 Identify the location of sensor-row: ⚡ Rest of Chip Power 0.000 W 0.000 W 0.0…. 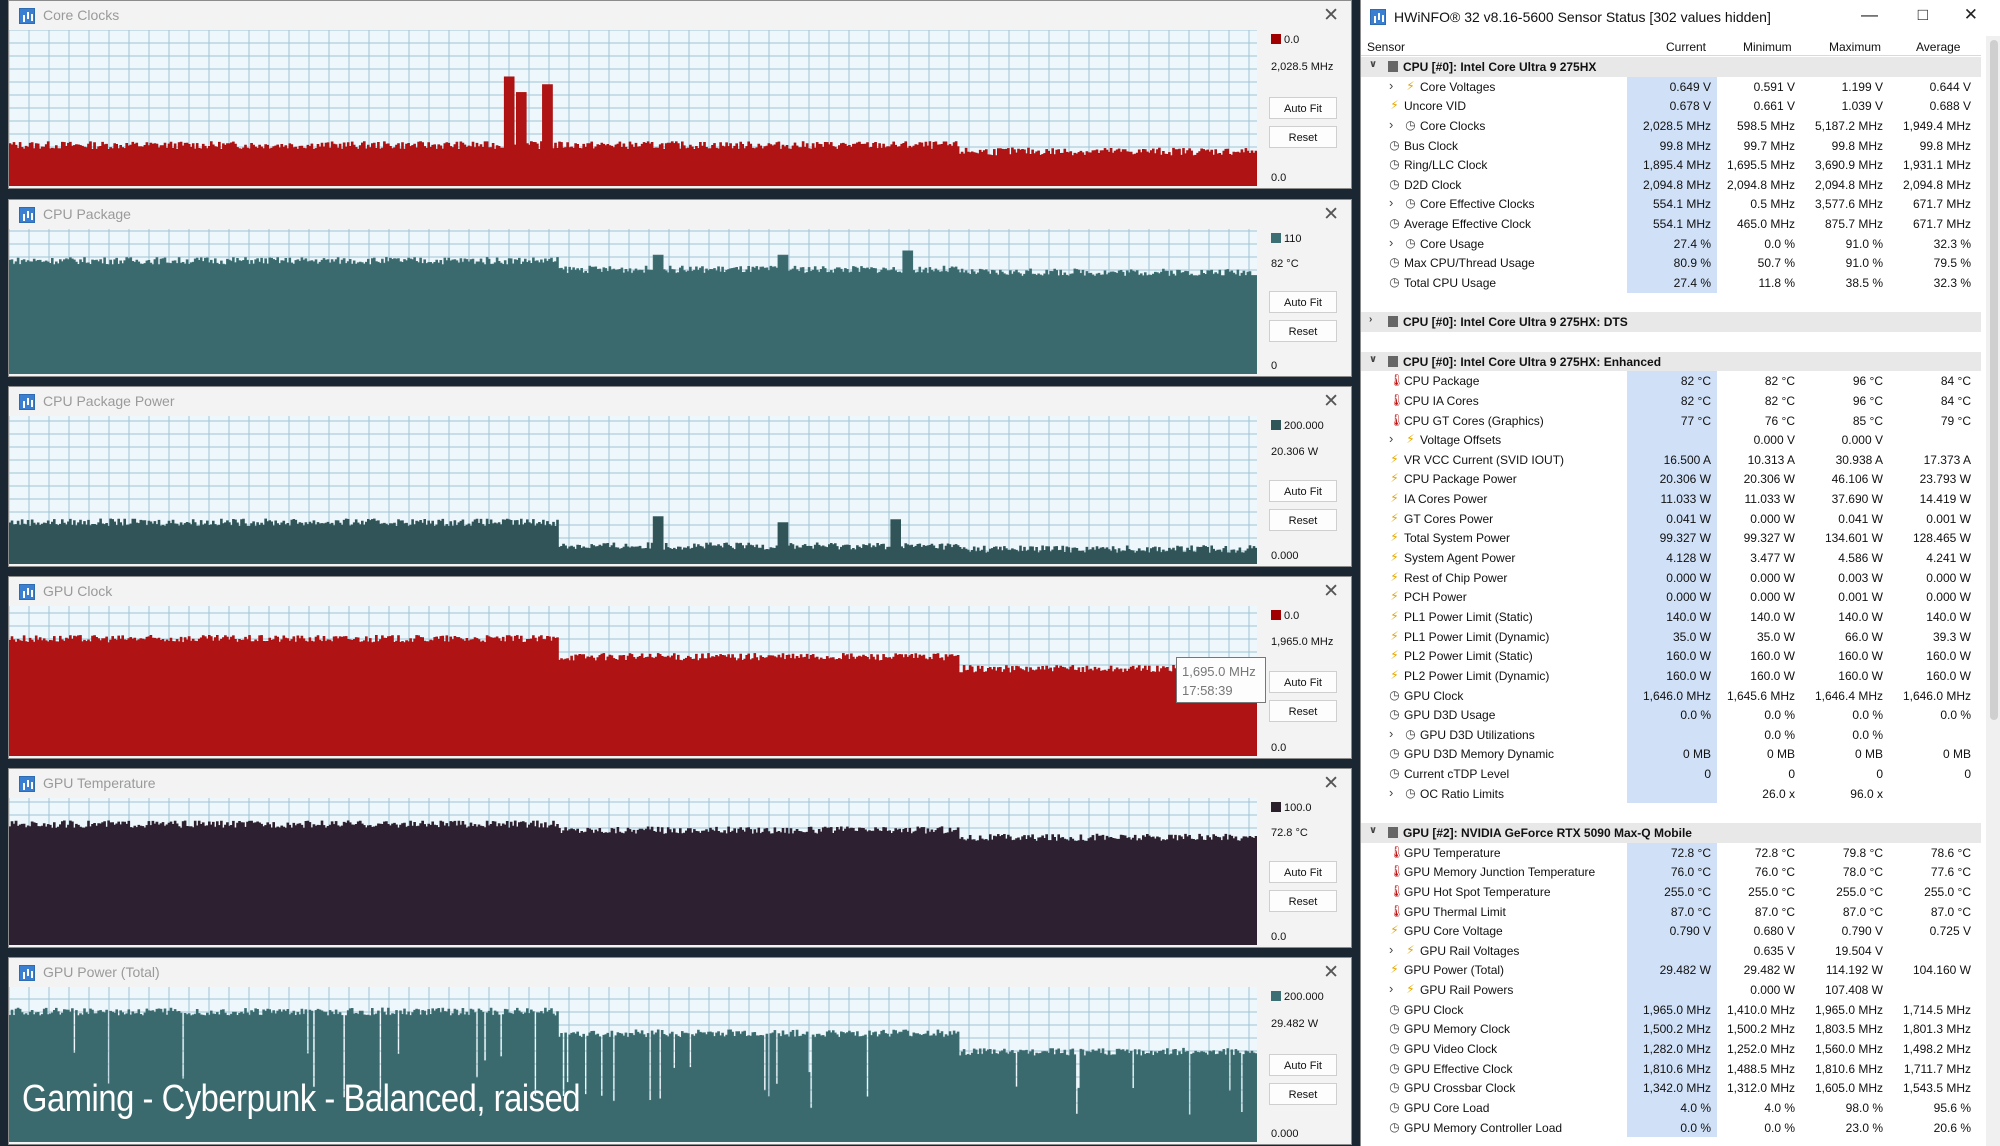
(1671, 577).